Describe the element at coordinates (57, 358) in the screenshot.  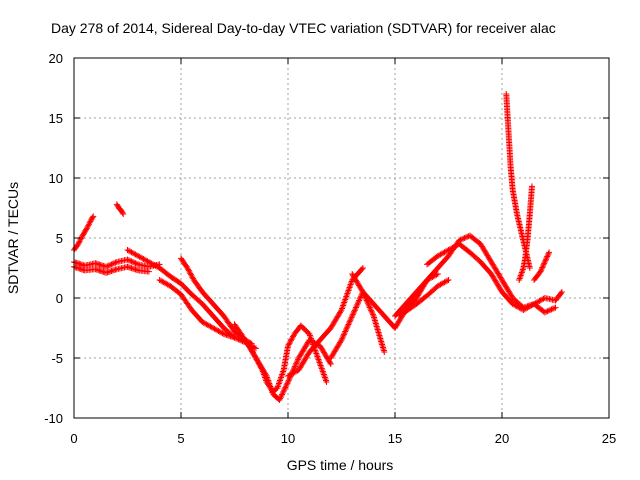
I see `y-tick-label: -5` at that location.